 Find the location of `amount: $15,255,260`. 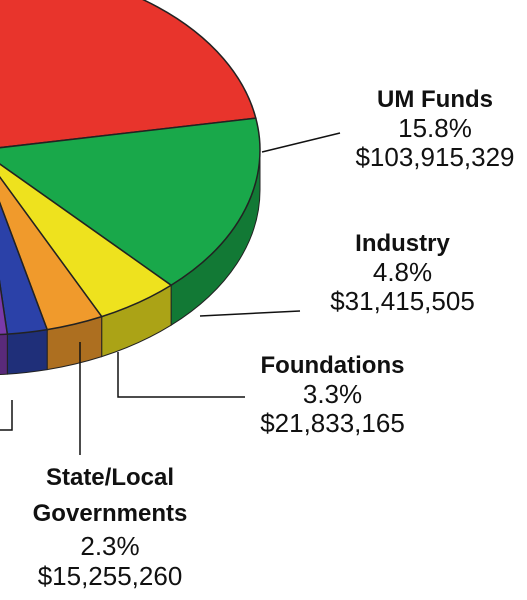

amount: $15,255,260 is located at coordinates (110, 575).